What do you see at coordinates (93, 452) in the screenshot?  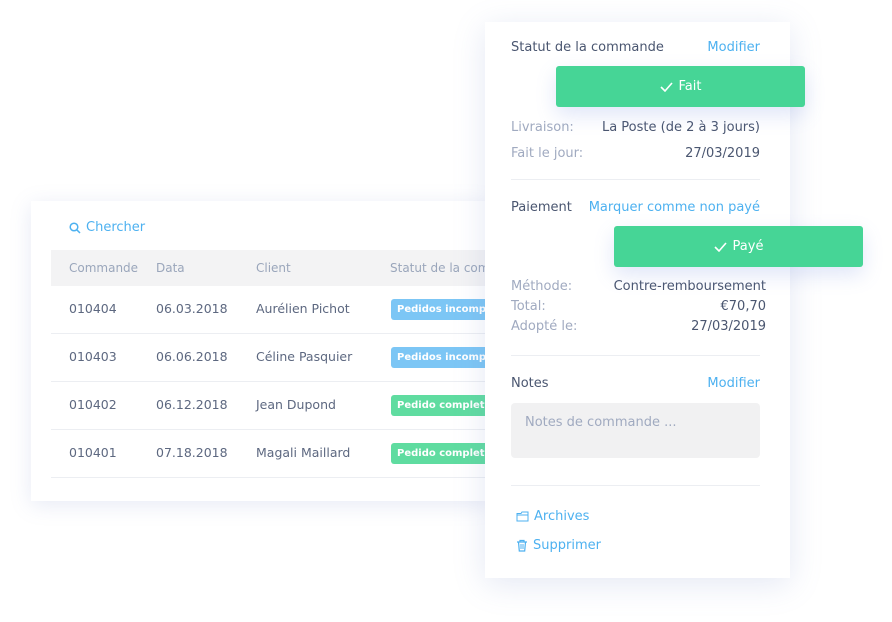 I see `order-number: 010401` at bounding box center [93, 452].